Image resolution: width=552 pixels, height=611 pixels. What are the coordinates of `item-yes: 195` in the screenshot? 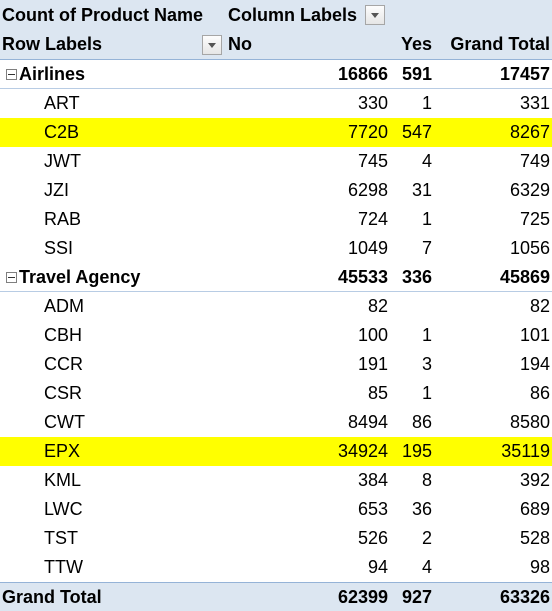 It's located at (416, 451).